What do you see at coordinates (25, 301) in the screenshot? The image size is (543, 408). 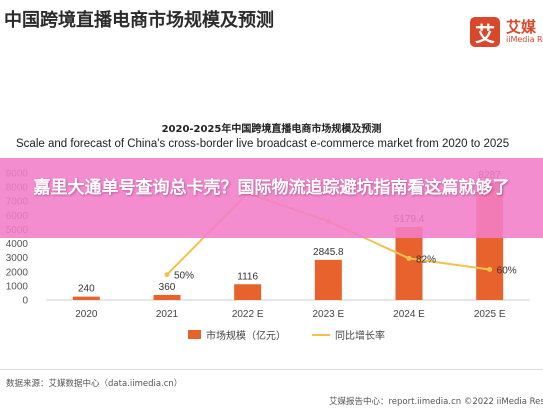 I see `y-tick-label: 0` at bounding box center [25, 301].